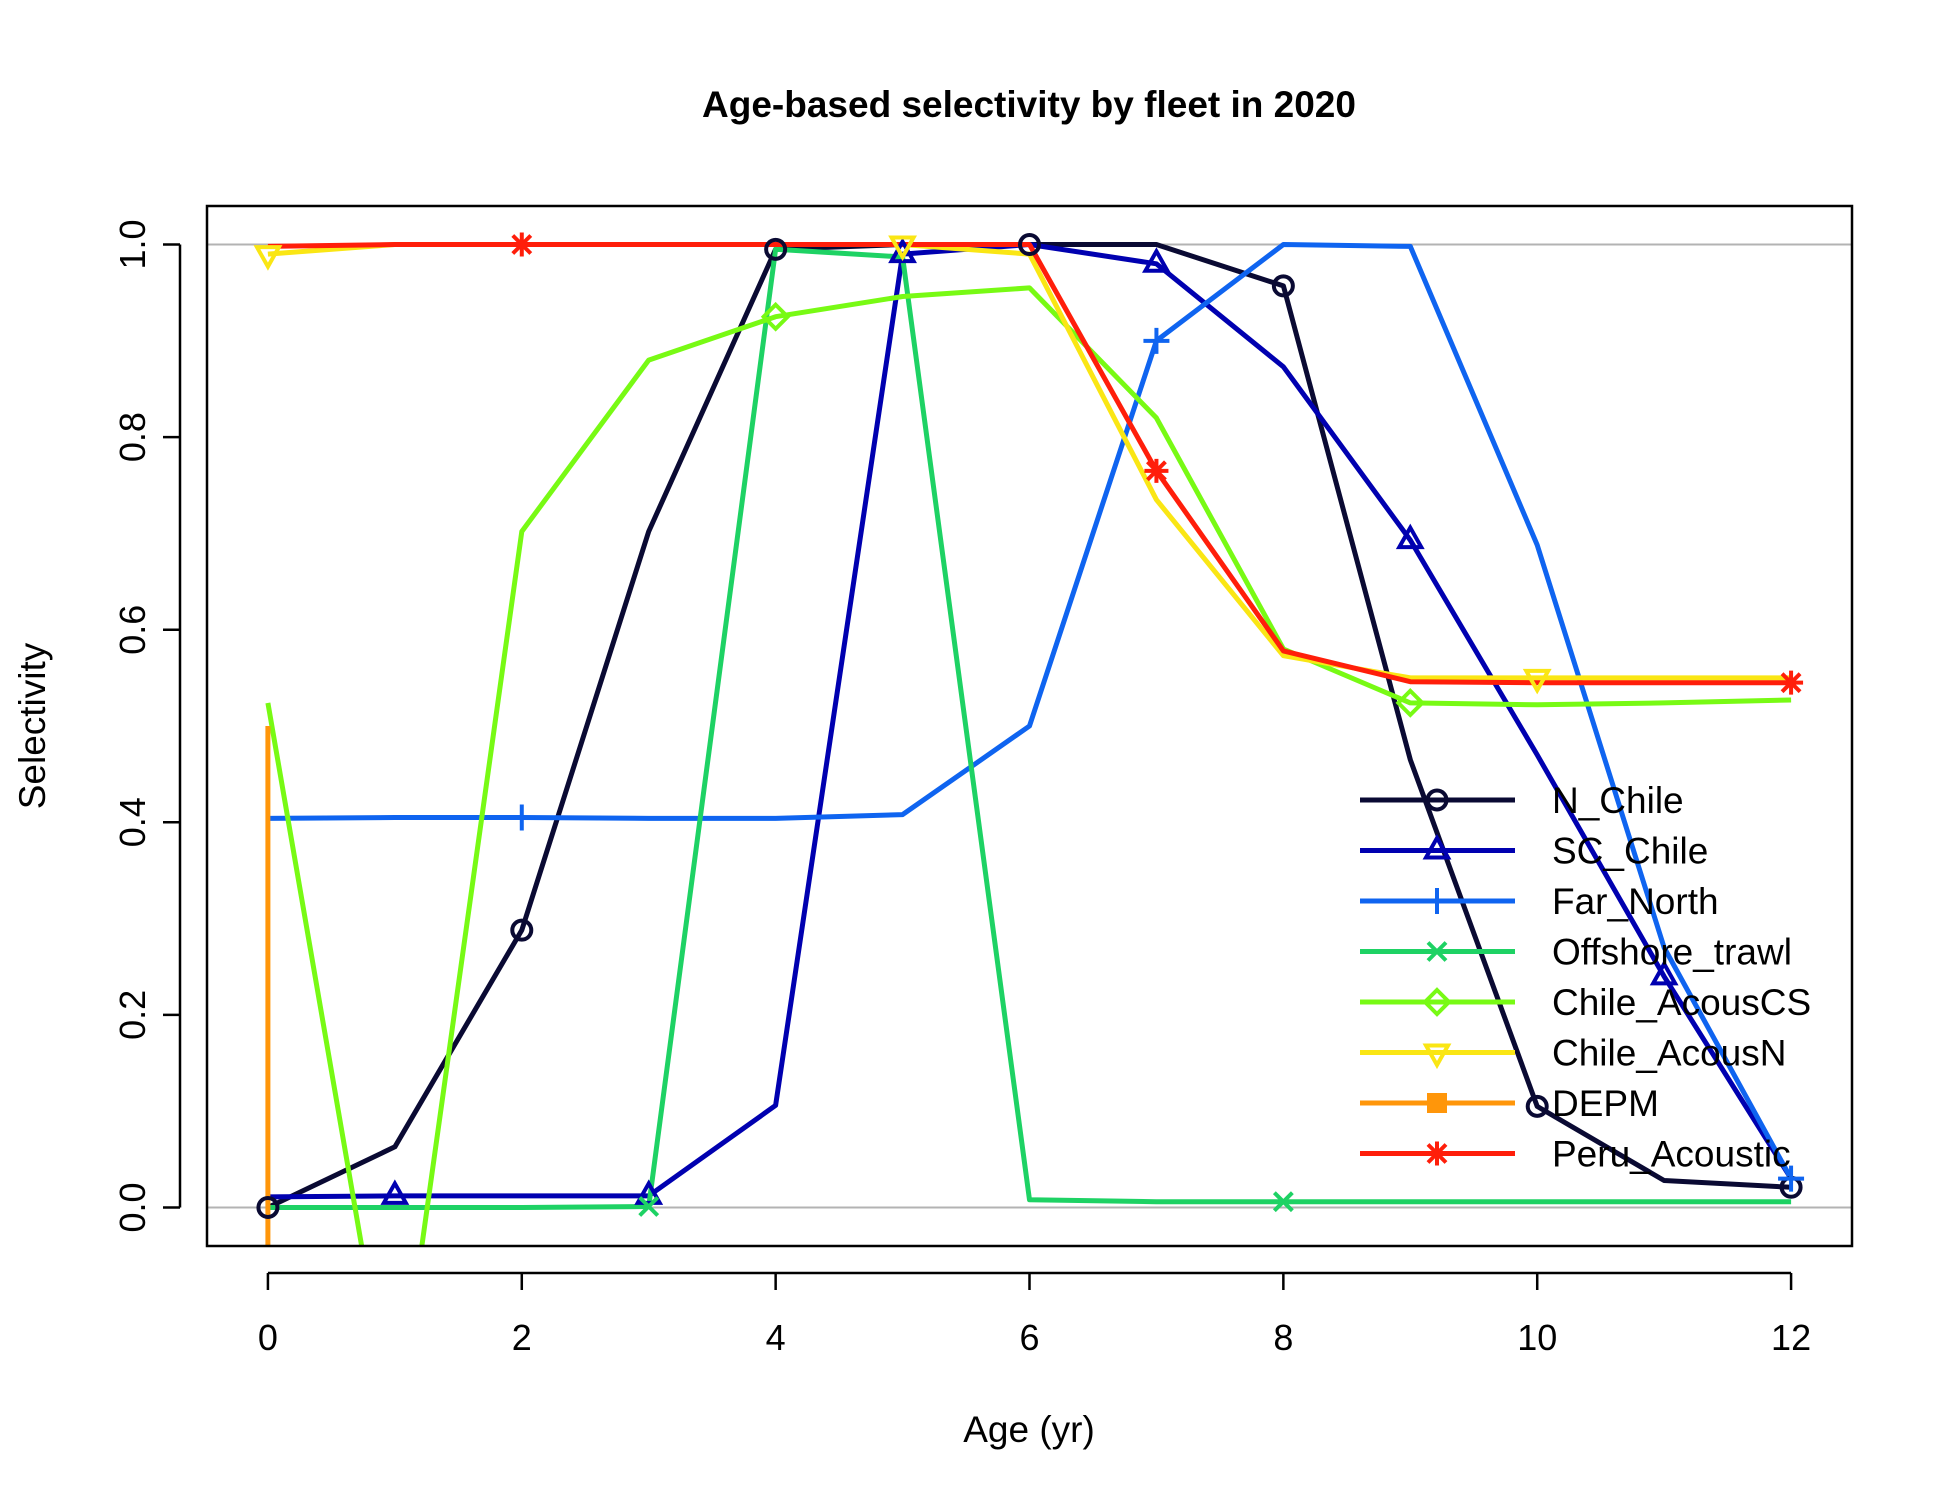 This screenshot has width=1950, height=1500. What do you see at coordinates (1283, 1337) in the screenshot?
I see `x-tick-label: 8` at bounding box center [1283, 1337].